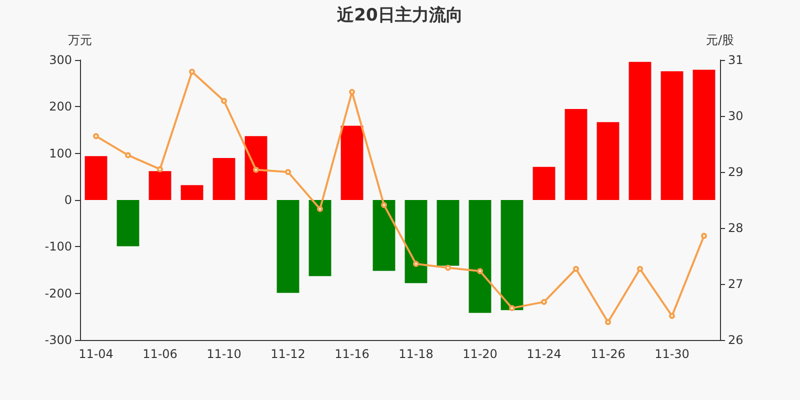  Describe the element at coordinates (736, 284) in the screenshot. I see `y2-tick-label: 27` at that location.